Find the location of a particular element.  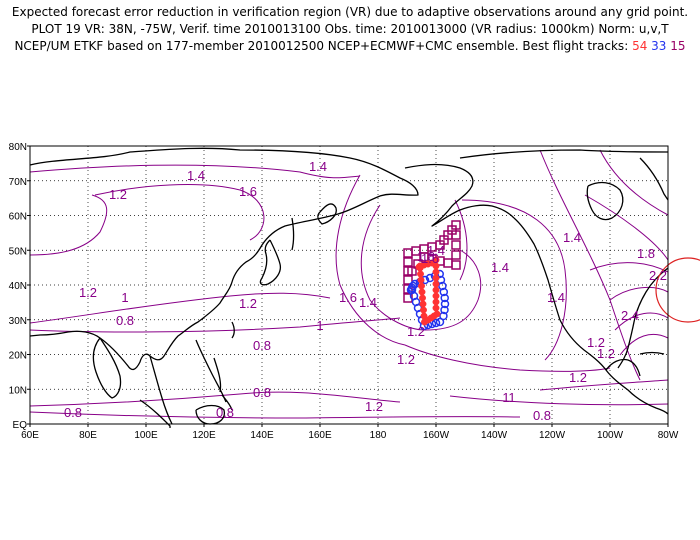

longitude-label: 140W is located at coordinates (494, 435).